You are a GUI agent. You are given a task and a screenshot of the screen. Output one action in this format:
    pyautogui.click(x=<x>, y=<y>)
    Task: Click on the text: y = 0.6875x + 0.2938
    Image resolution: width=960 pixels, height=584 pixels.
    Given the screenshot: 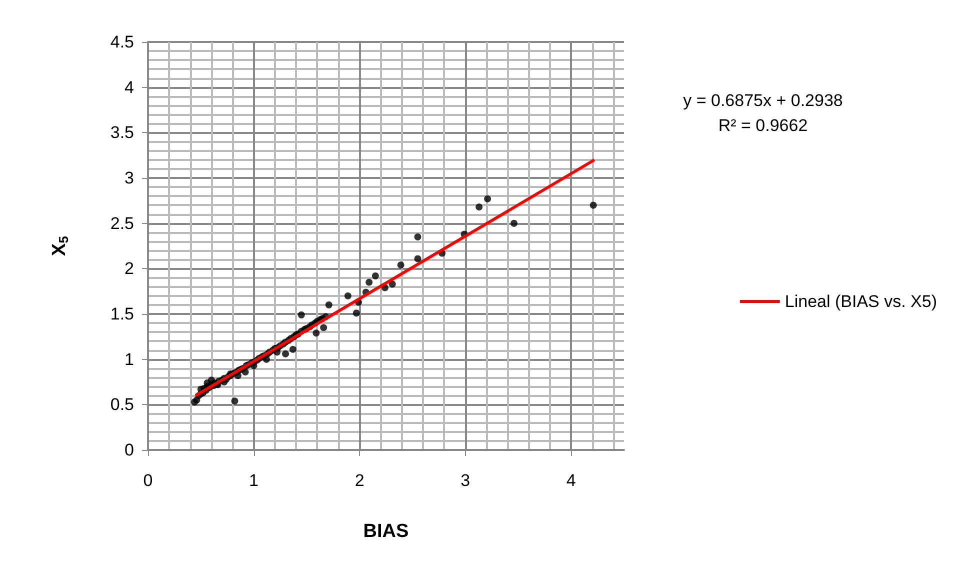 What is the action you would take?
    pyautogui.click(x=763, y=100)
    